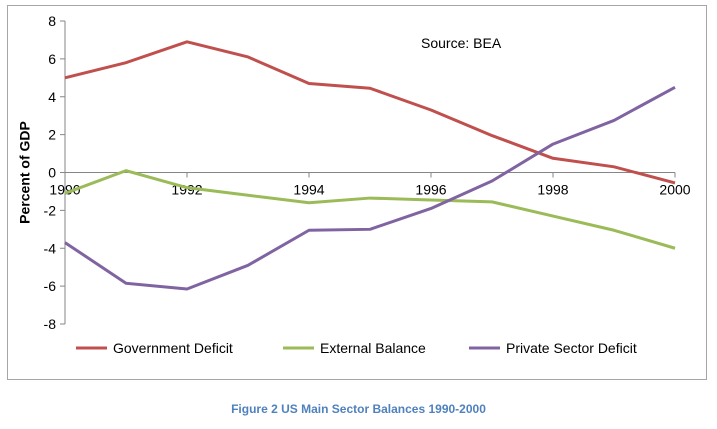 This screenshot has height=429, width=717. I want to click on y-tick-label: 8, so click(52, 21).